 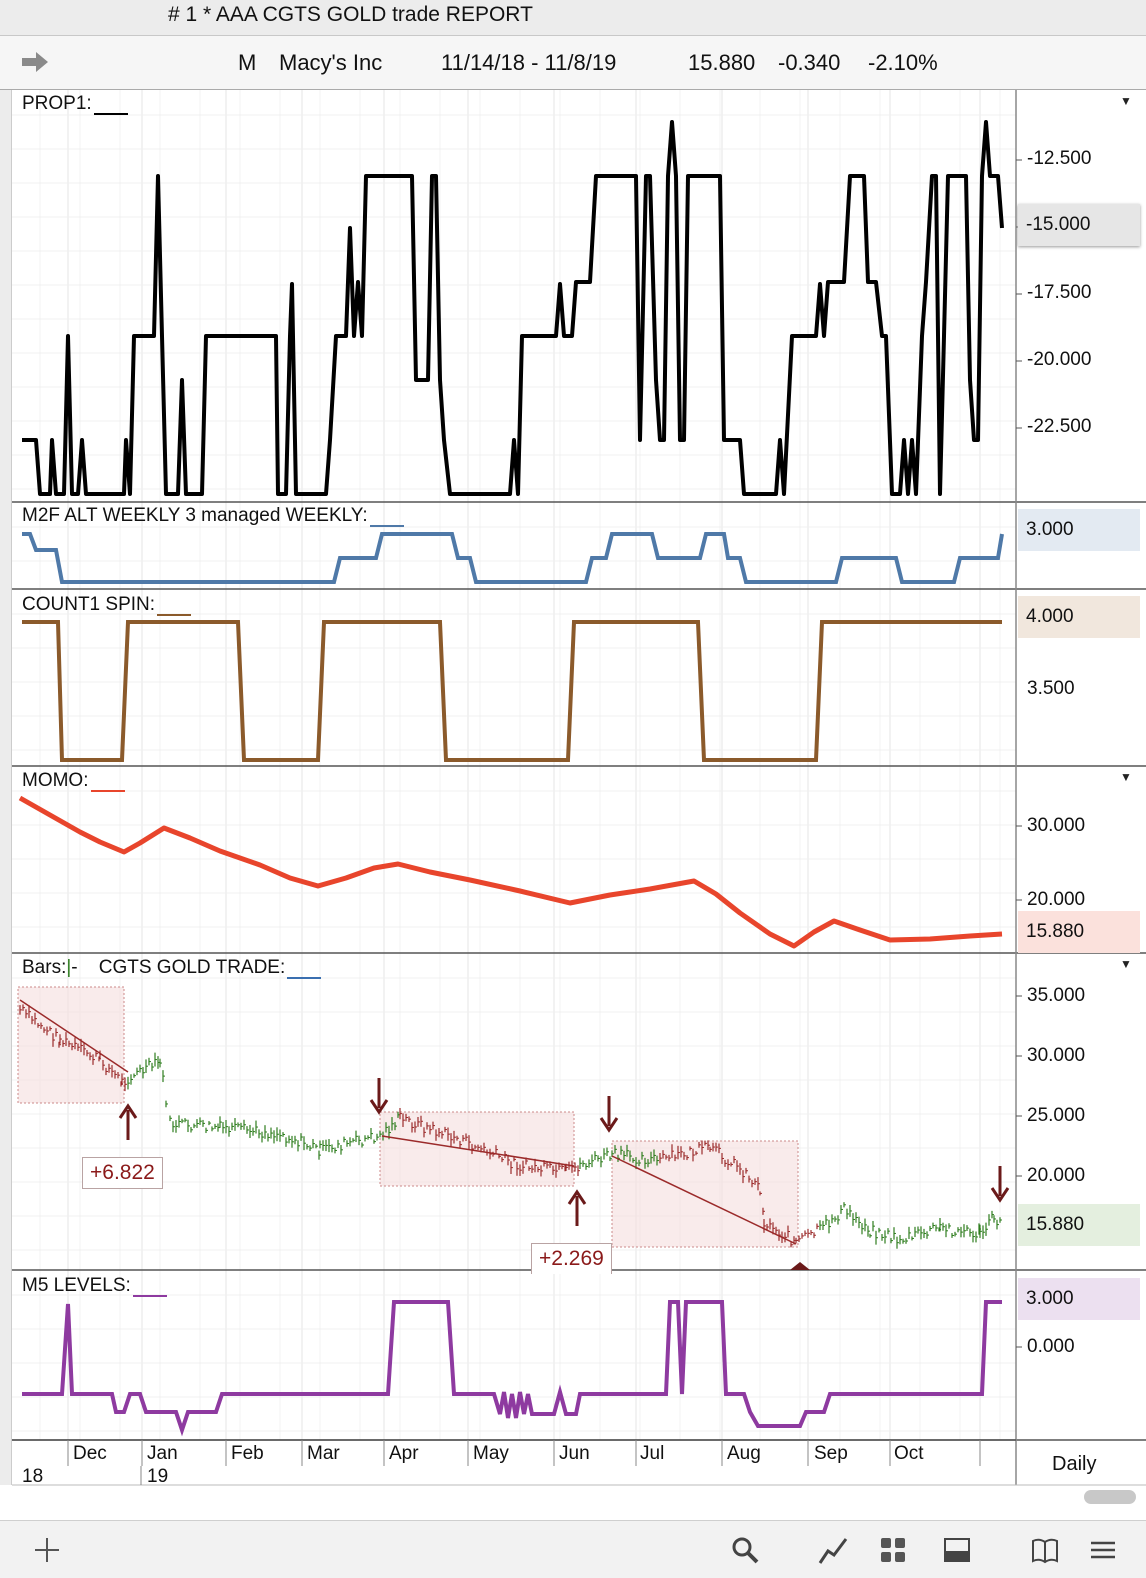 I want to click on y-tick: 35.000, so click(x=1056, y=995).